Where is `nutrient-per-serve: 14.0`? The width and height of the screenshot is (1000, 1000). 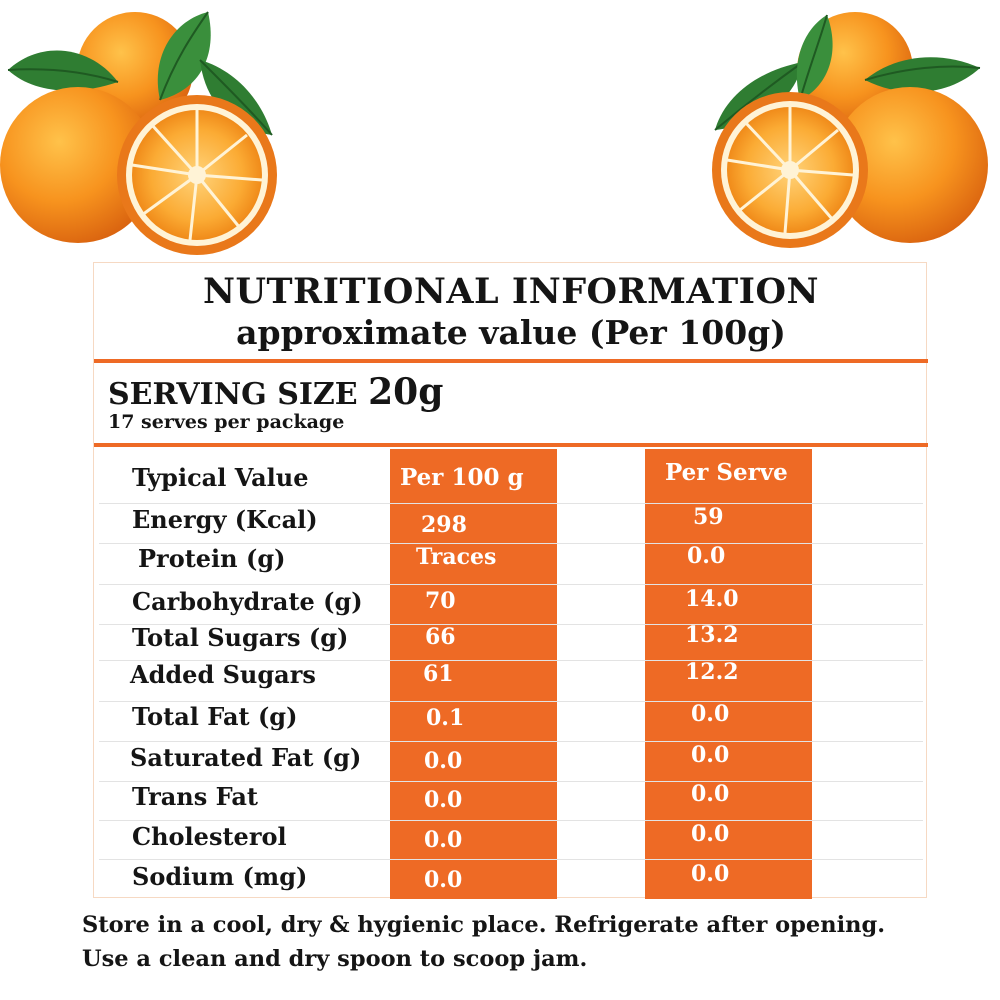 nutrient-per-serve: 14.0 is located at coordinates (712, 599).